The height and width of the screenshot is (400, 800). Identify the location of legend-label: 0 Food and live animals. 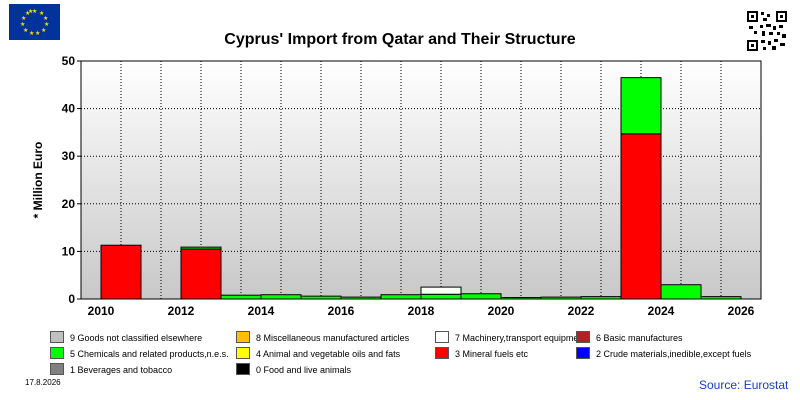
(304, 370).